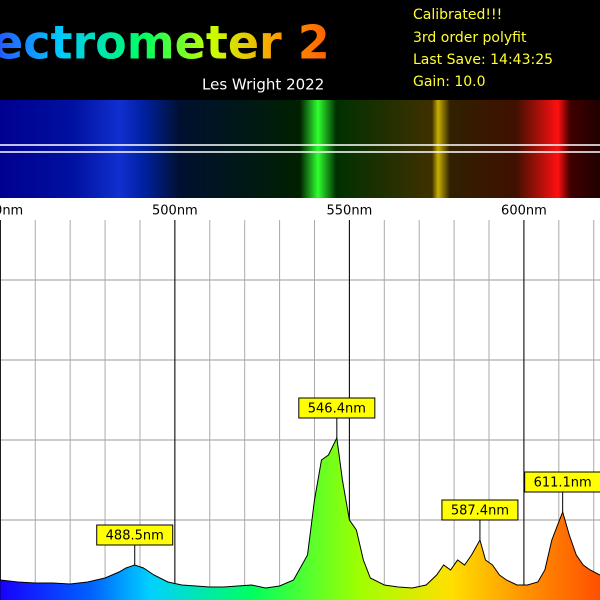  Describe the element at coordinates (524, 211) in the screenshot. I see `x-tick-label: 600nm` at that location.